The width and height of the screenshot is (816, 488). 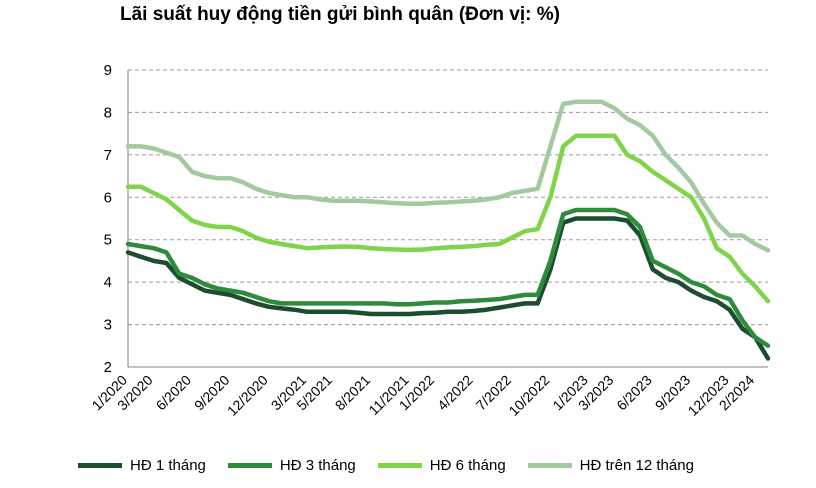 What do you see at coordinates (108, 240) in the screenshot?
I see `y-tick-label: 5` at bounding box center [108, 240].